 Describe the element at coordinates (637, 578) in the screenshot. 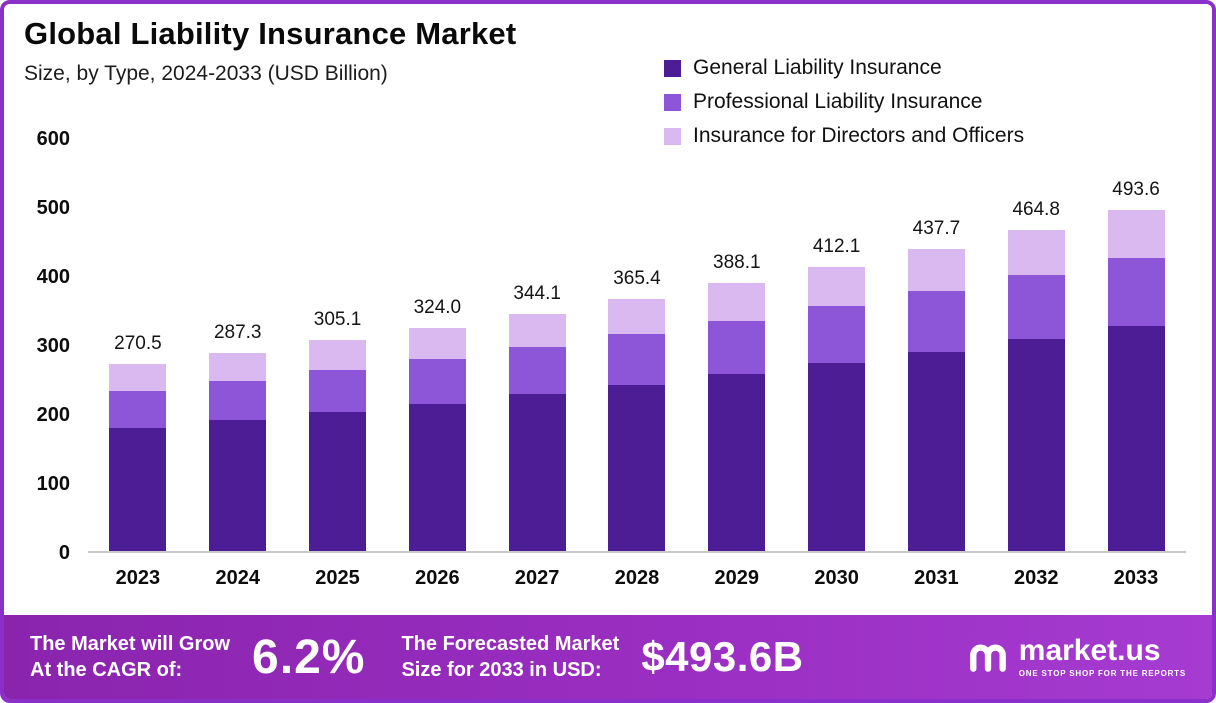

I see `x-axis-label: 2028` at that location.